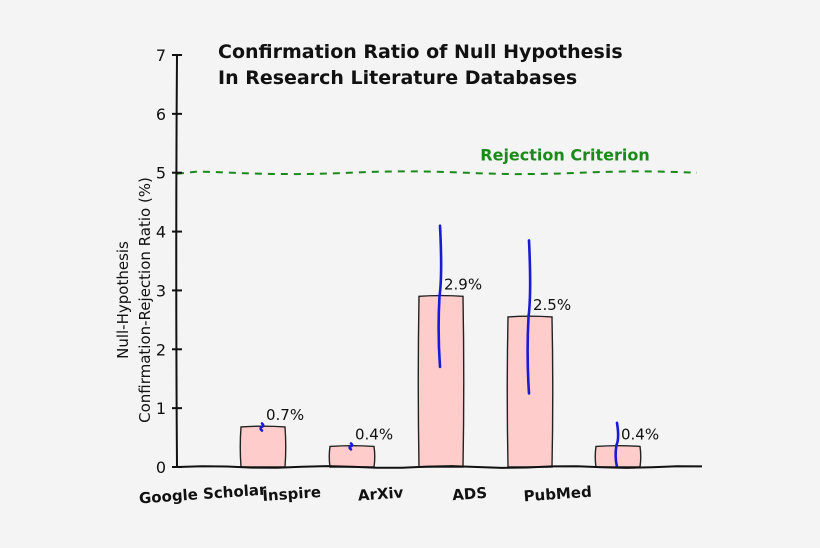  What do you see at coordinates (161, 290) in the screenshot?
I see `y-tick-label-3: 3` at bounding box center [161, 290].